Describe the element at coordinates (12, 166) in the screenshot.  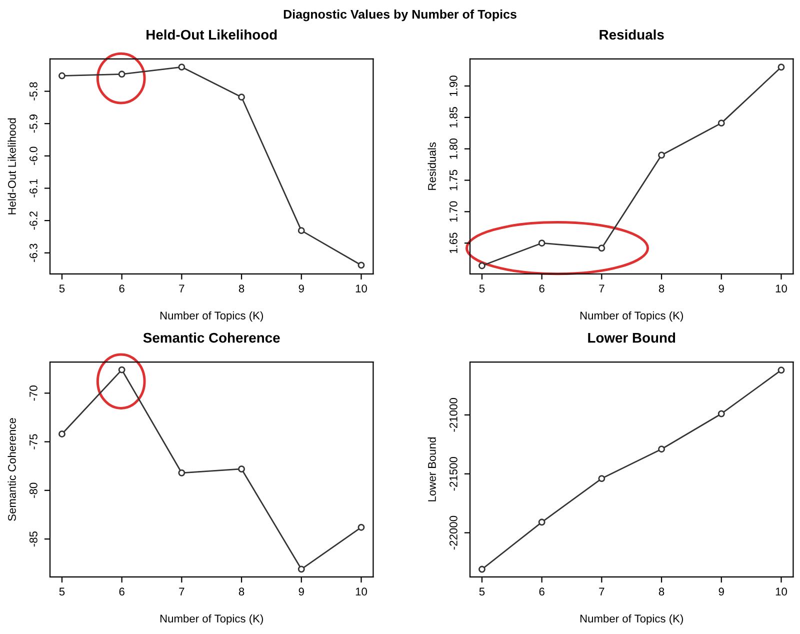
I see `y-axis-title: Held-Out Likelihood` at that location.